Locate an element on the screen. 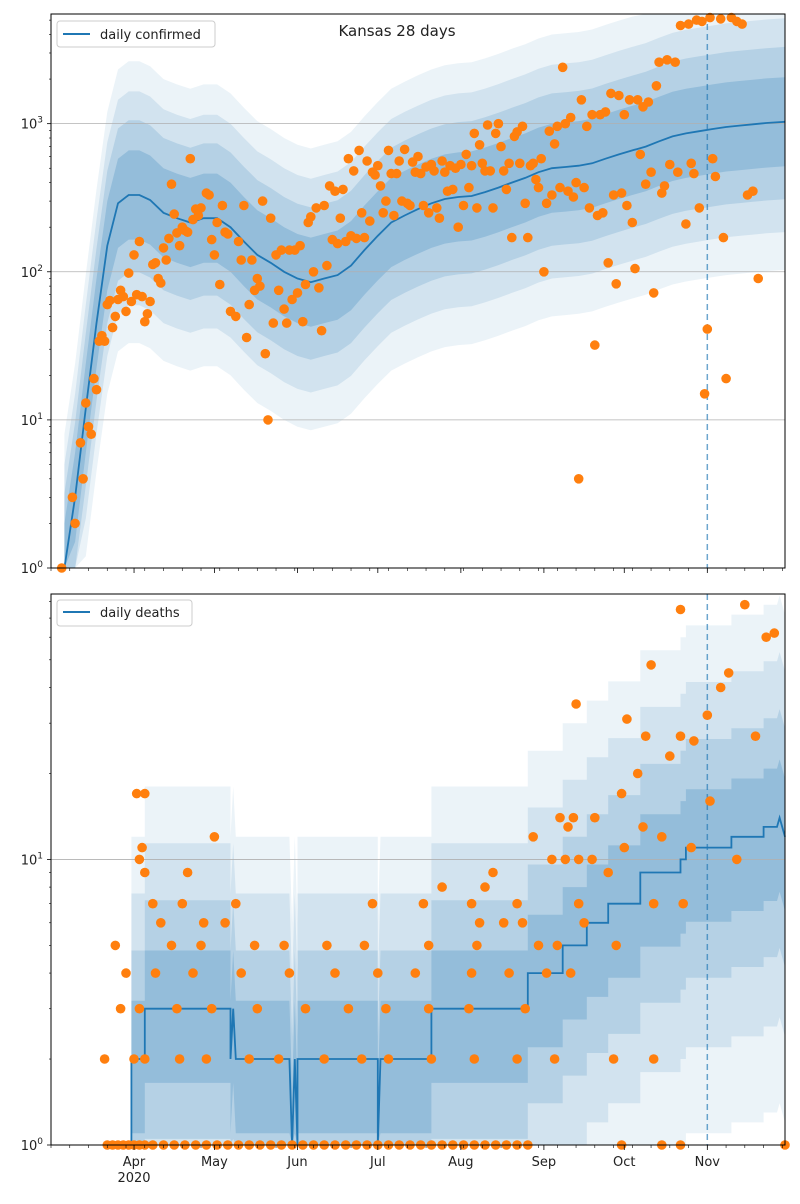 The height and width of the screenshot is (1204, 800). confirmed-ytick-label: 100 is located at coordinates (32, 568).